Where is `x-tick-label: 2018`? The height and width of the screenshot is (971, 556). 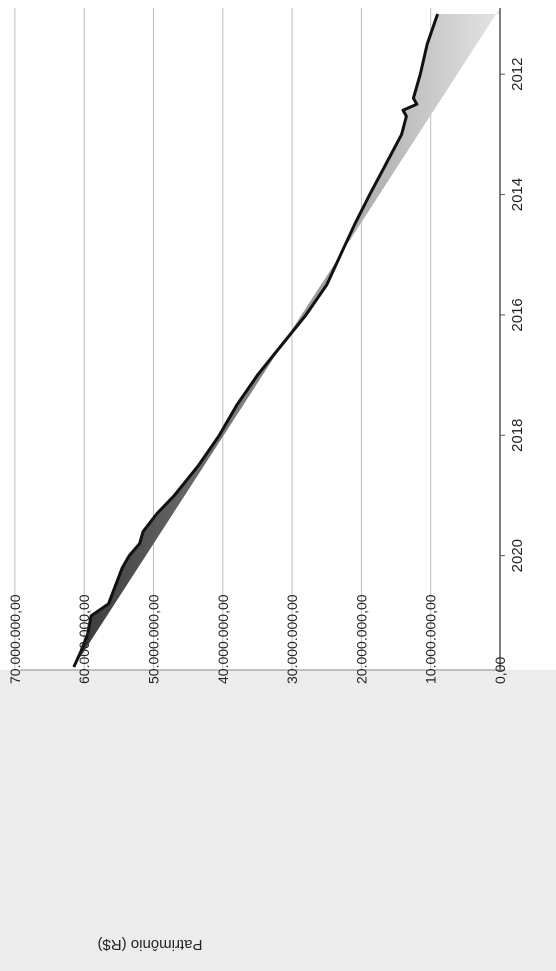
x-tick-label: 2018 is located at coordinates (517, 435).